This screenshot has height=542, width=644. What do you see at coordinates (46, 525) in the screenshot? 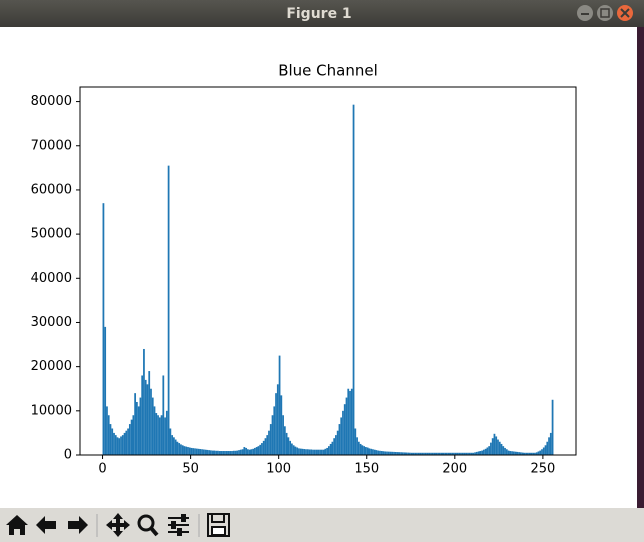
I see `back-button` at bounding box center [46, 525].